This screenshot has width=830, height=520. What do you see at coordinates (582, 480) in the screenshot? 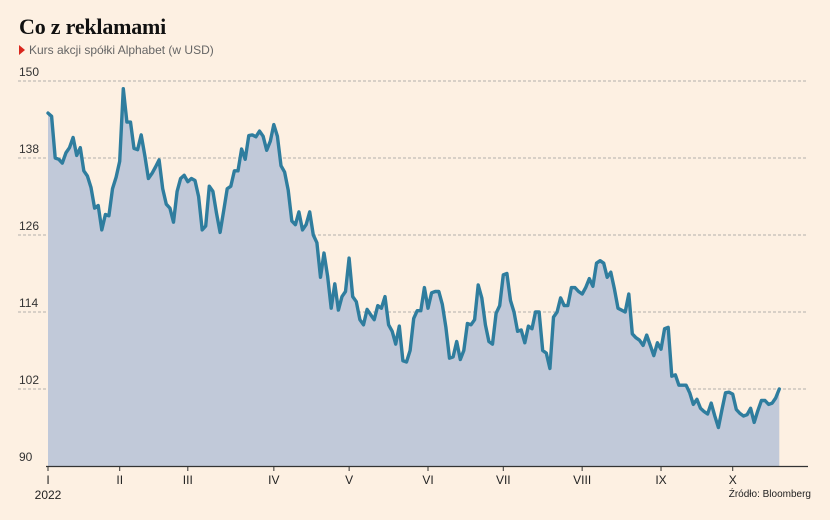
I see `x-tick-label: VIII` at bounding box center [582, 480].